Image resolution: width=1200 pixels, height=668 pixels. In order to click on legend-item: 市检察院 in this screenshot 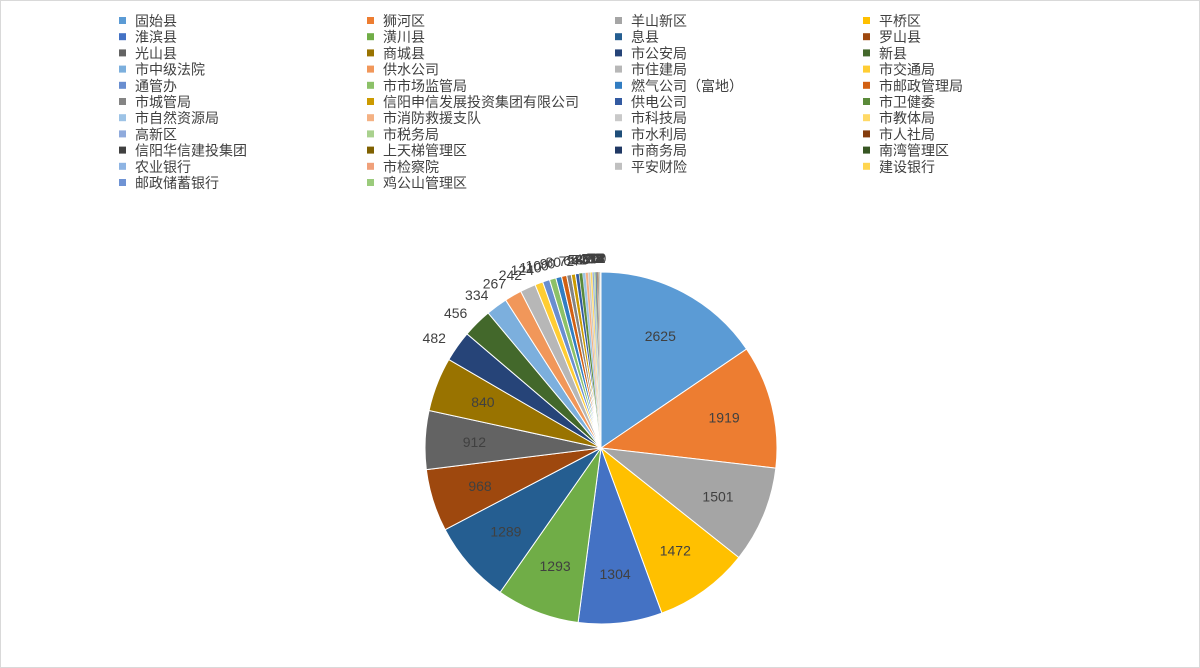, I will do `click(403, 167)`.